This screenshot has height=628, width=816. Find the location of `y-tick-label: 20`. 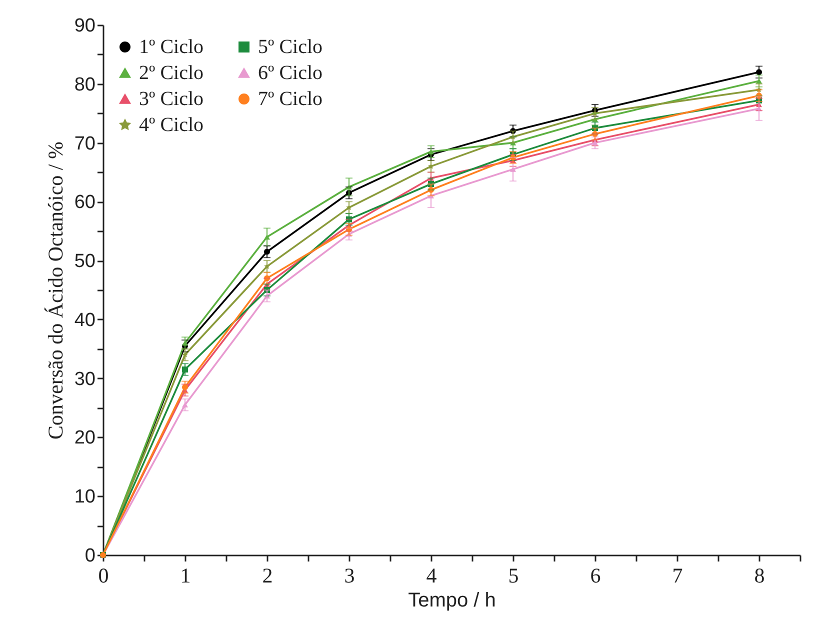

y-tick-label: 20 is located at coordinates (85, 438).